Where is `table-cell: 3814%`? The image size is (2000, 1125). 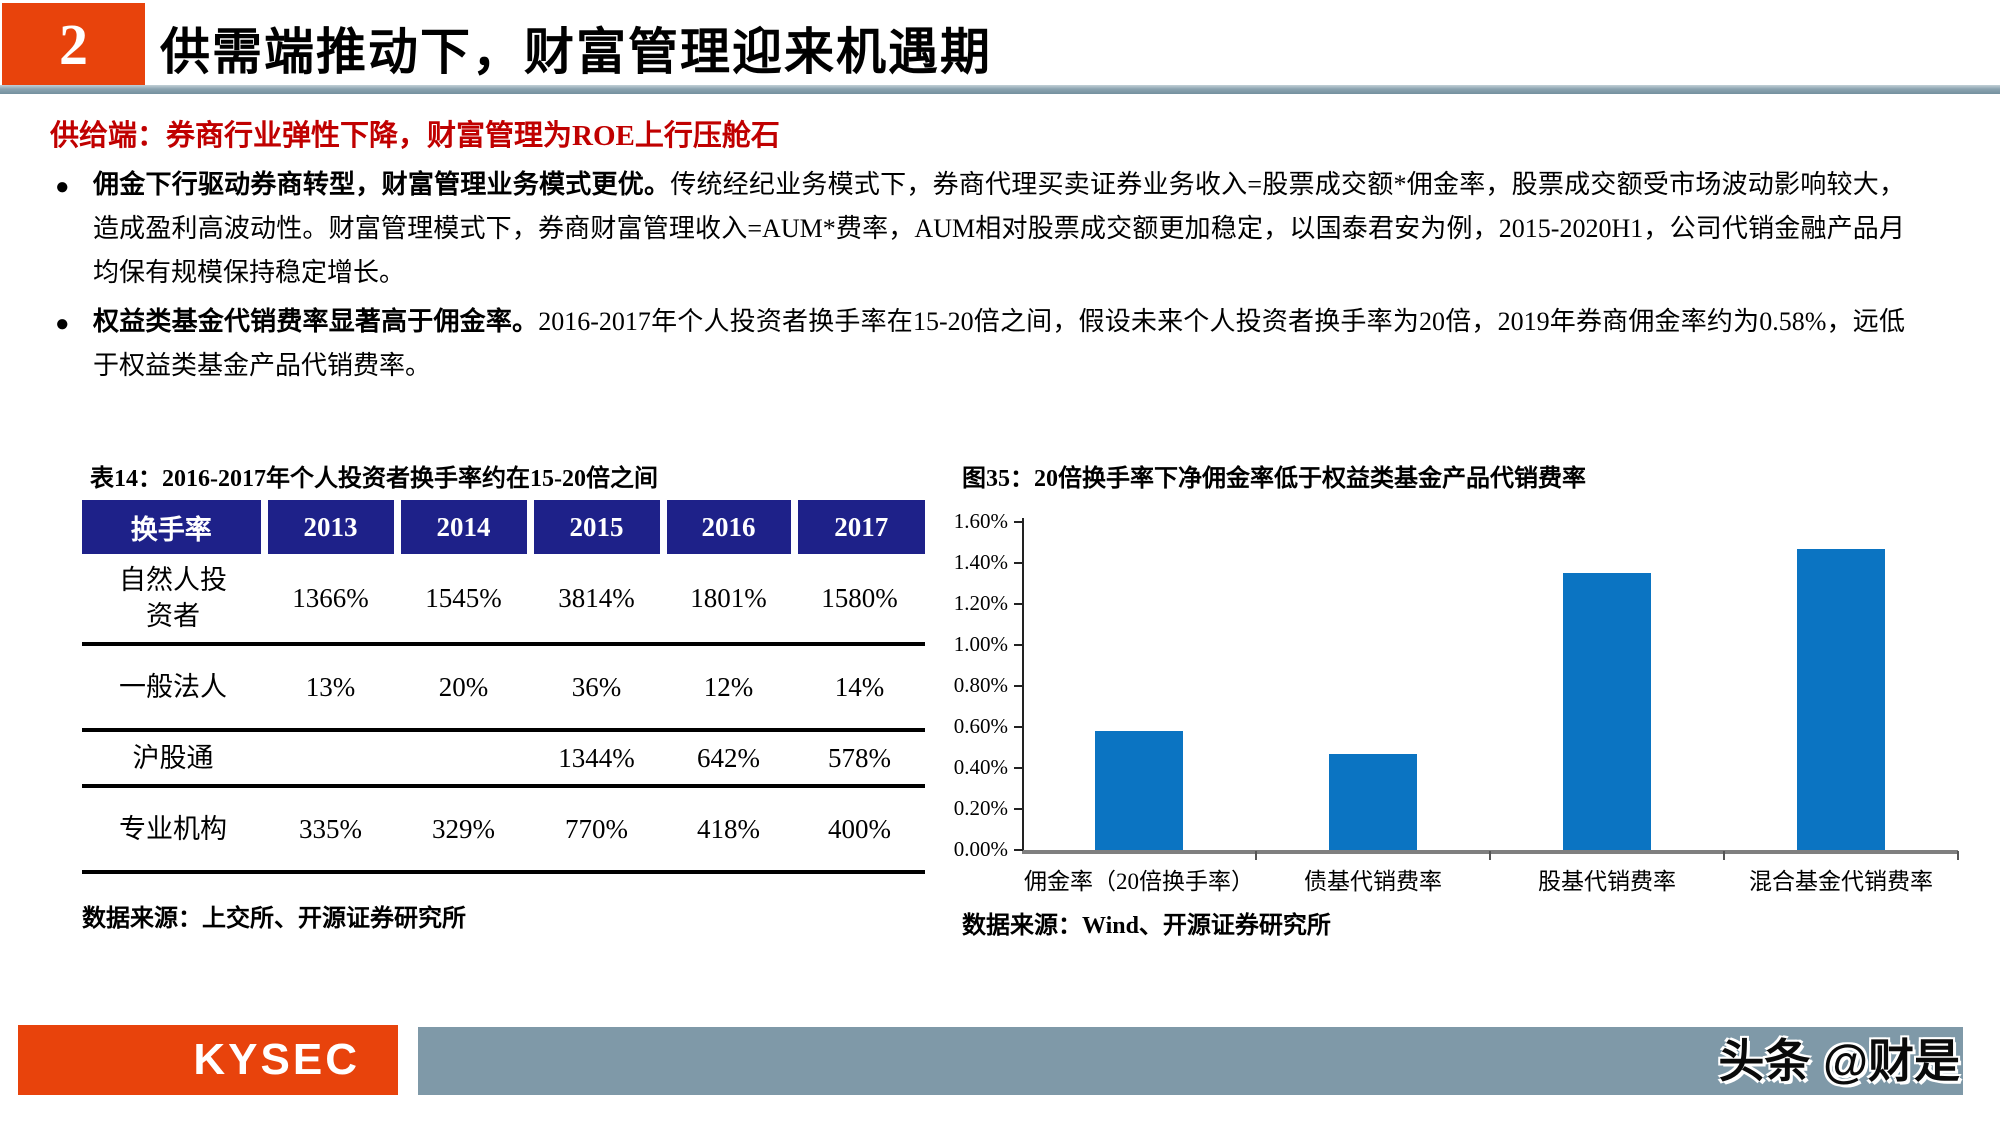
table-cell: 3814% is located at coordinates (596, 597).